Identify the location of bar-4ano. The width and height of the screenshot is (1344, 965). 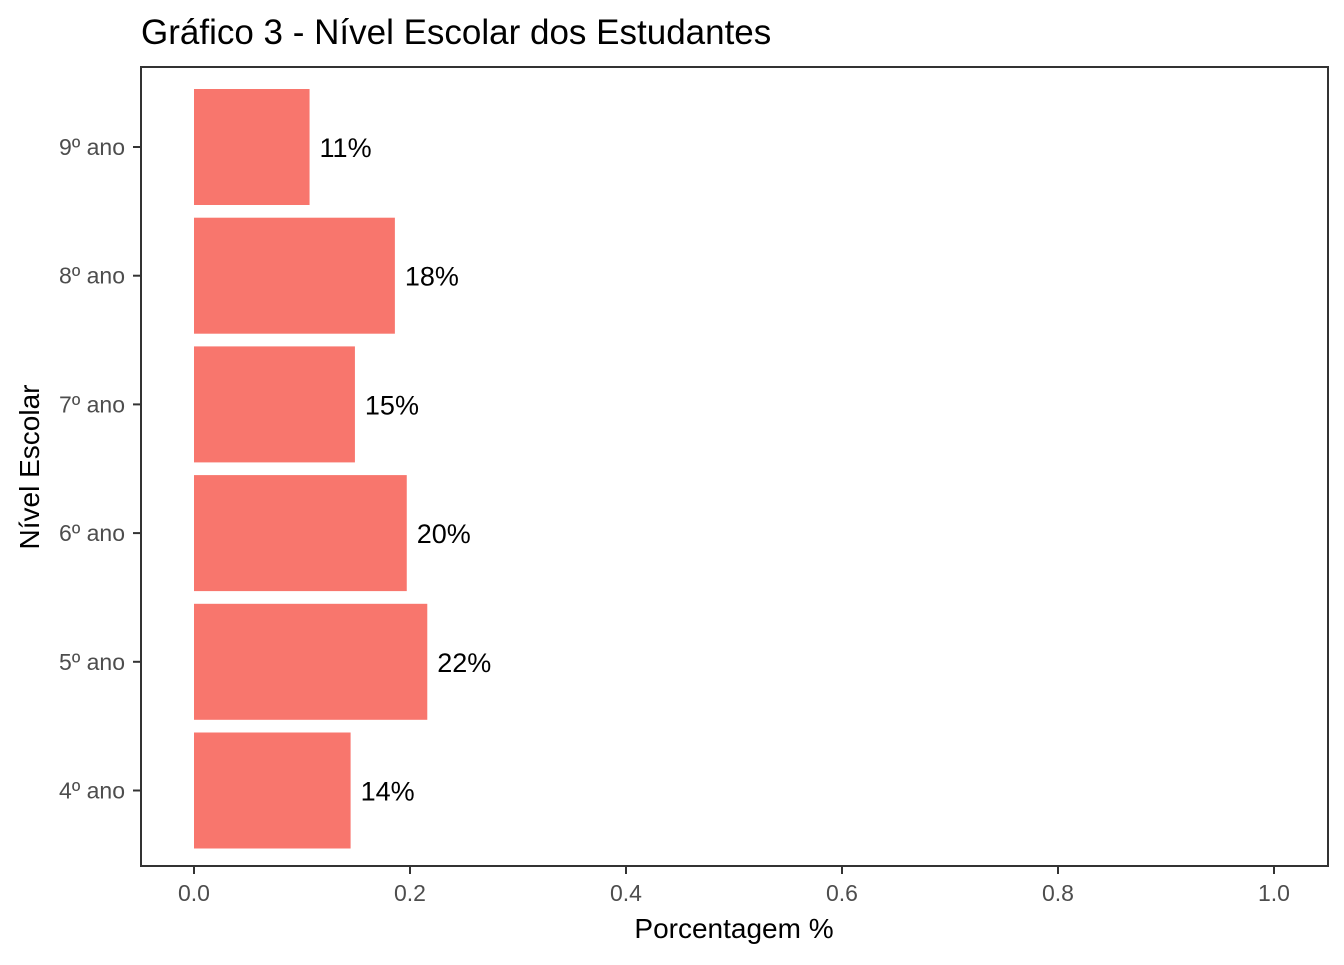
(272, 790).